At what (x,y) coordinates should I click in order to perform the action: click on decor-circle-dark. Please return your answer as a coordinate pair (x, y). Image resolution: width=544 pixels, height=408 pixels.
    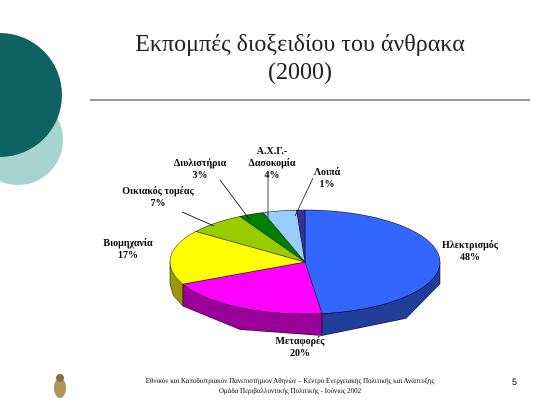
    Looking at the image, I should click on (31, 95).